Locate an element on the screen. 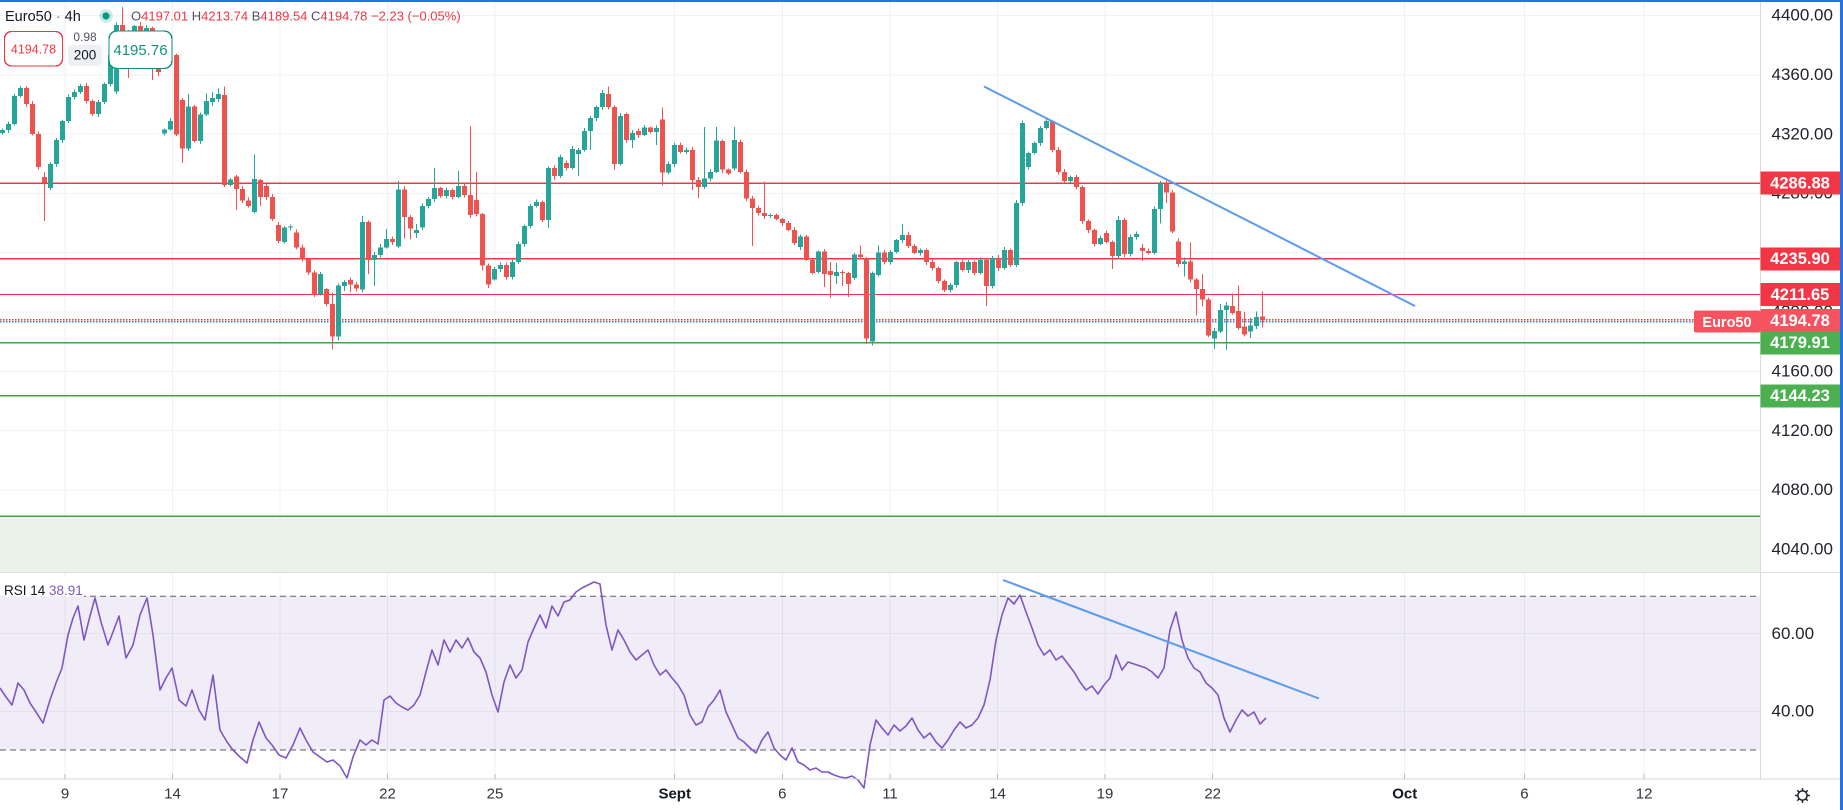 The height and width of the screenshot is (810, 1843). svg-text: 19 is located at coordinates (1105, 794).